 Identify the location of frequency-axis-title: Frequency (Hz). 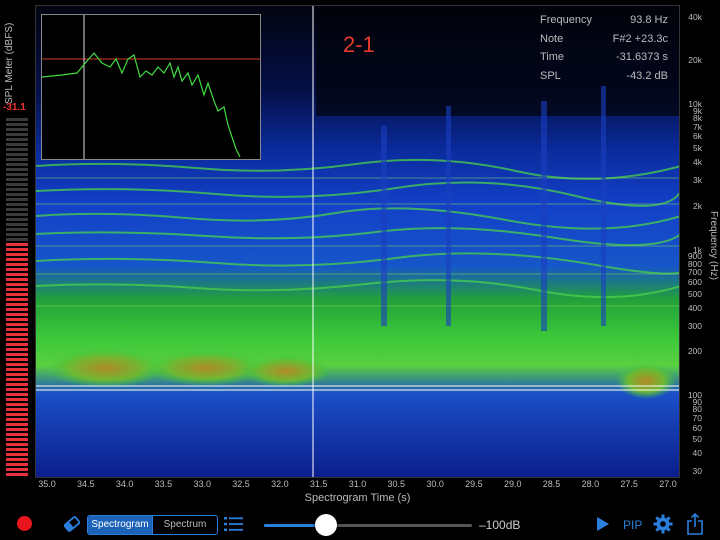
(713, 245).